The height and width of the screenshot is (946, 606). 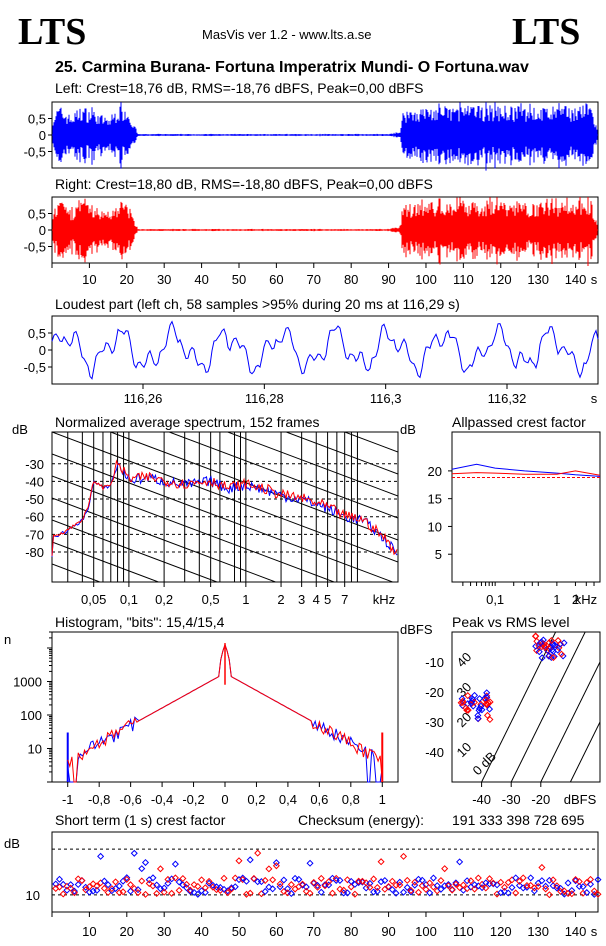 I want to click on peak-vs-rms-xtick-label: -20, so click(x=540, y=799).